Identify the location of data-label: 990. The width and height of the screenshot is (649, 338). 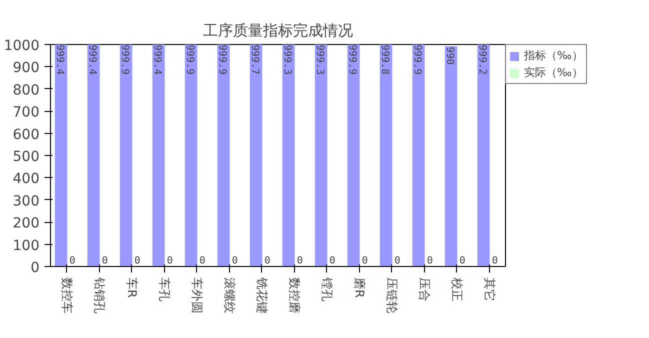
(450, 55).